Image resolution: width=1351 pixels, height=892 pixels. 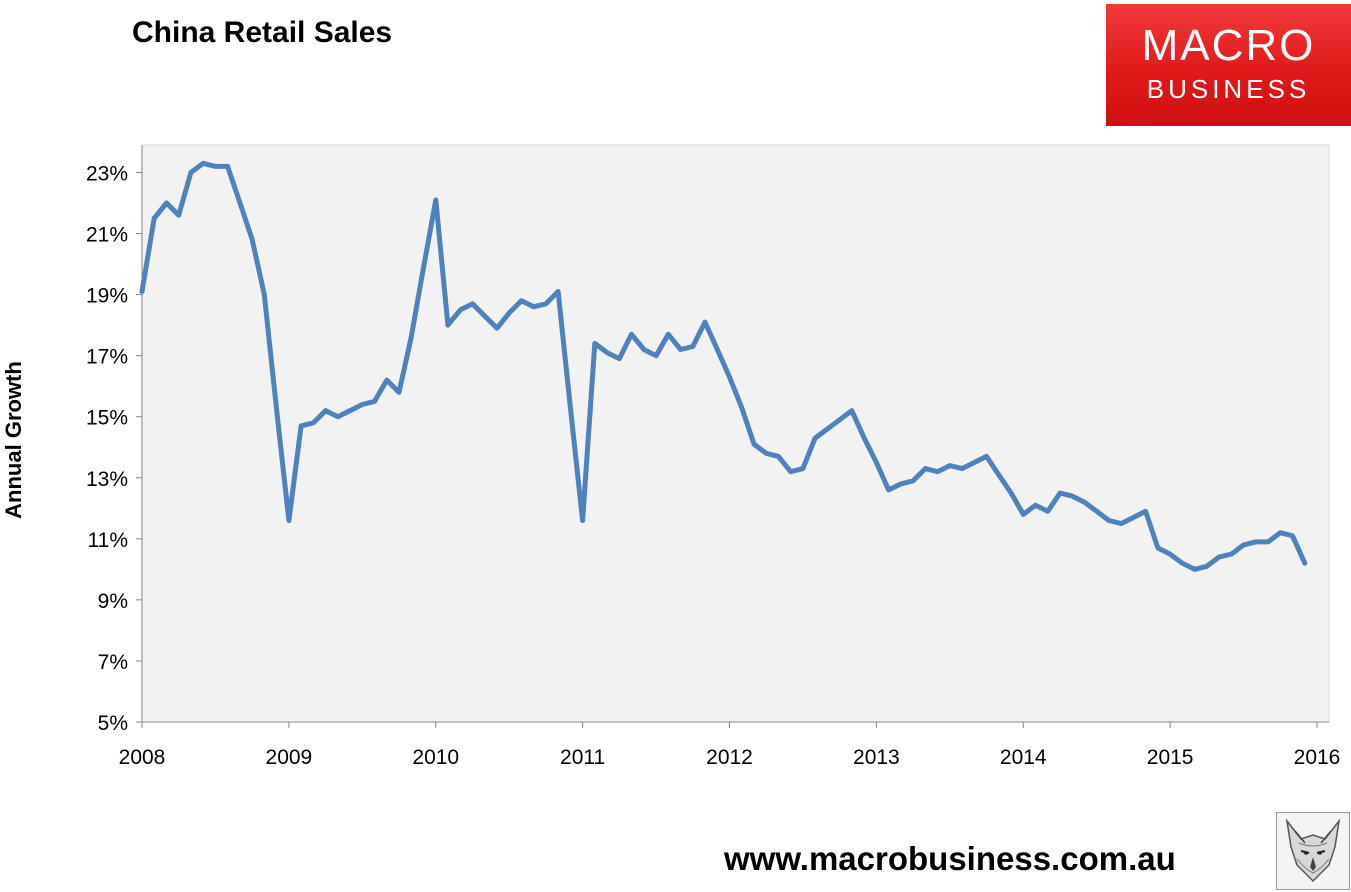 I want to click on y-tick-label: 11%, so click(x=108, y=540).